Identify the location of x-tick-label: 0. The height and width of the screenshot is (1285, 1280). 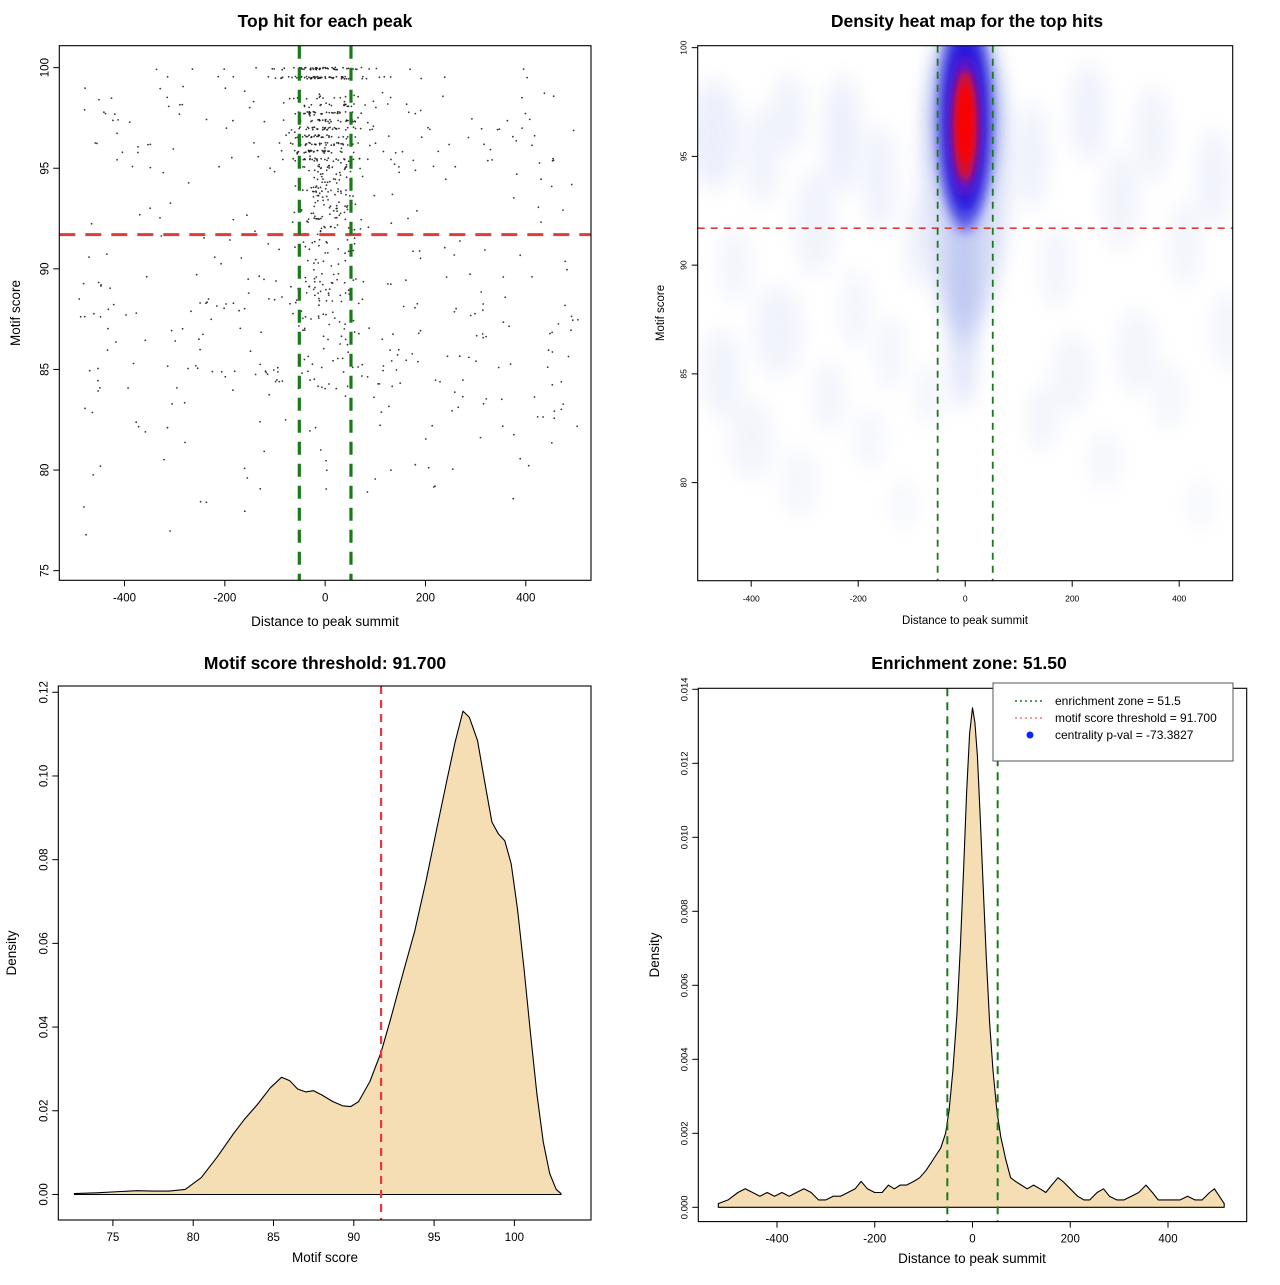
(325, 598).